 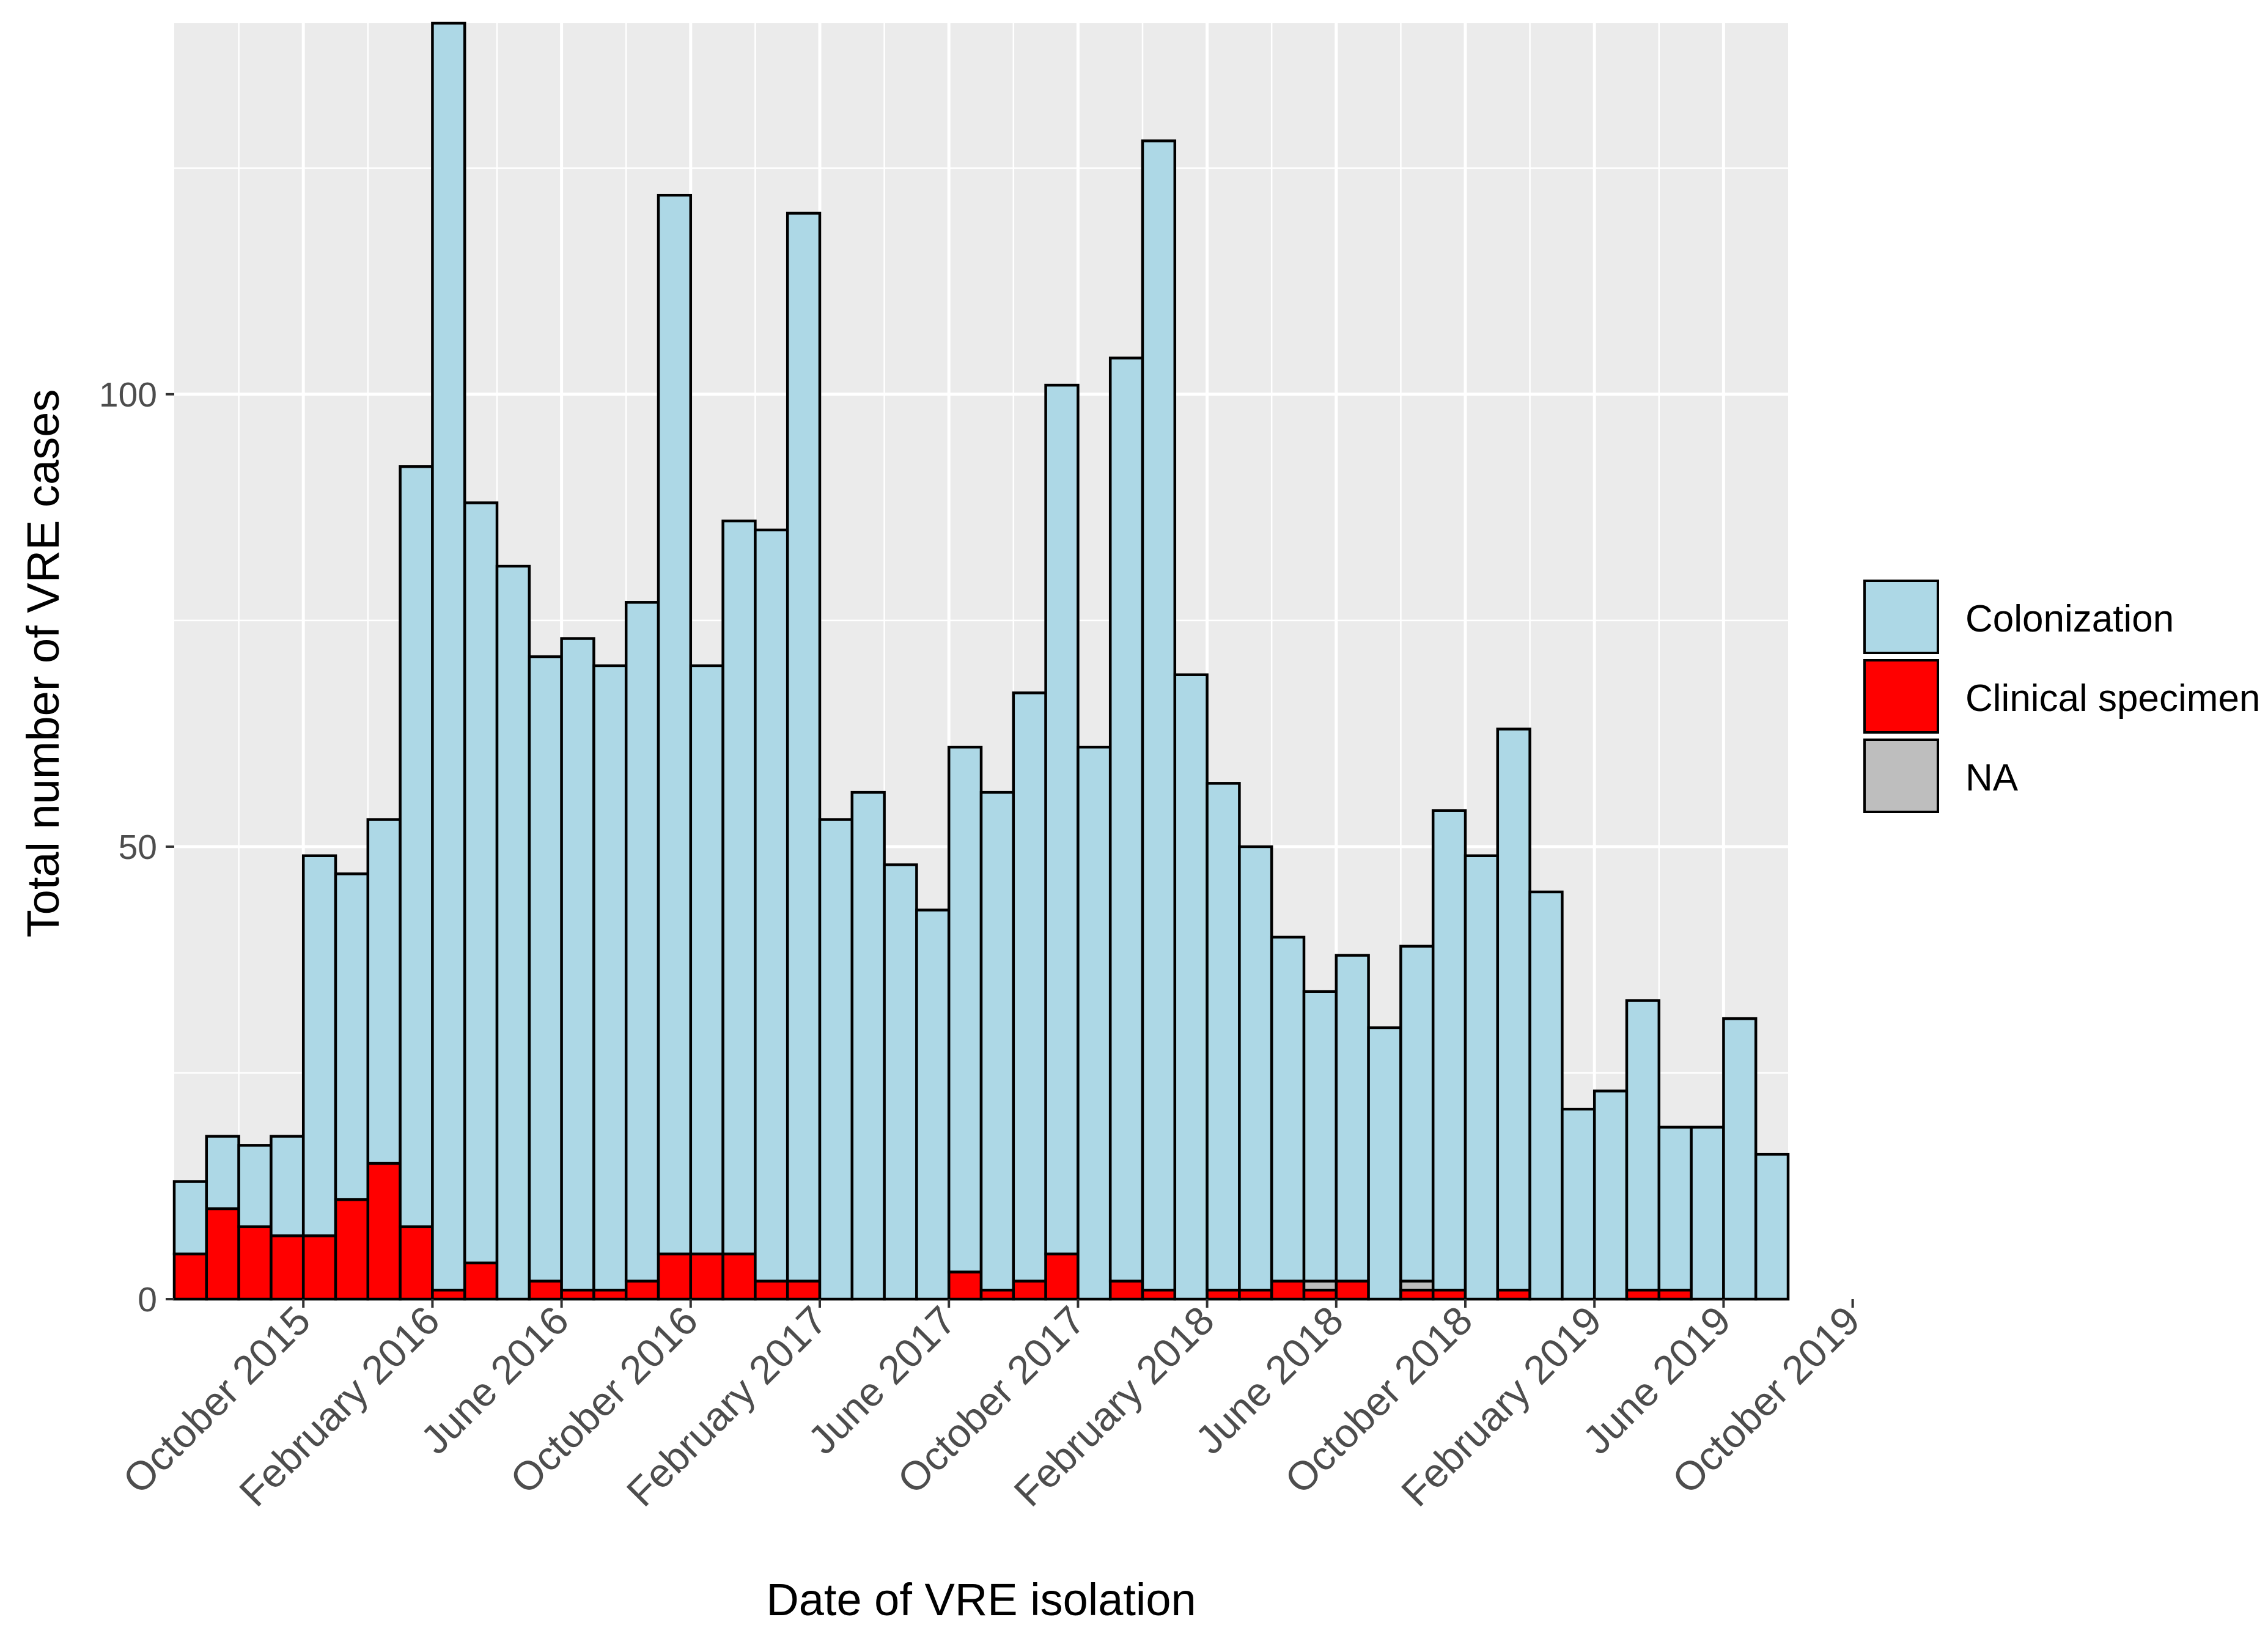 What do you see at coordinates (1901, 696) in the screenshot?
I see `legend-key-clinical-specimen` at bounding box center [1901, 696].